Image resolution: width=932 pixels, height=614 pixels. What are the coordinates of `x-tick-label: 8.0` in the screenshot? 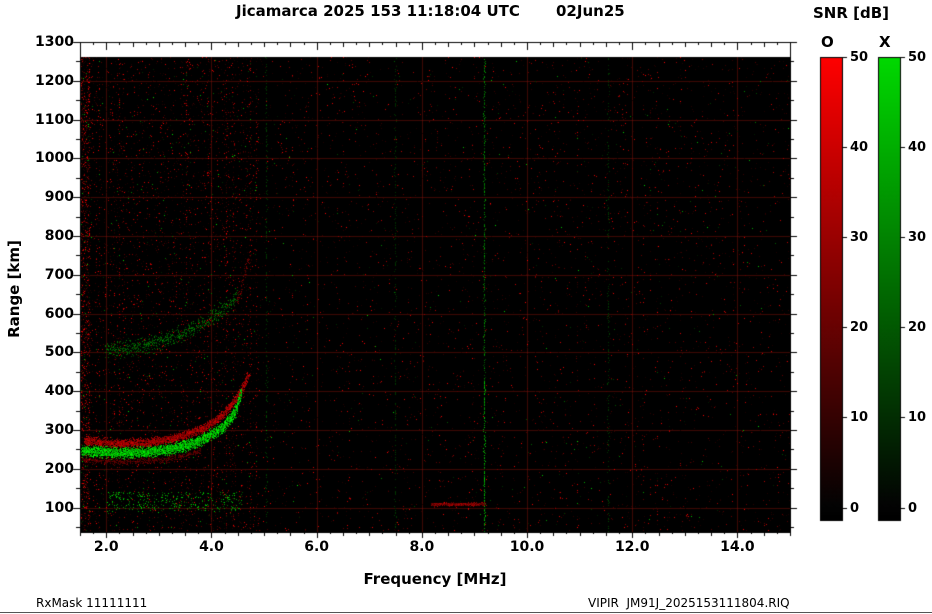 It's located at (422, 547).